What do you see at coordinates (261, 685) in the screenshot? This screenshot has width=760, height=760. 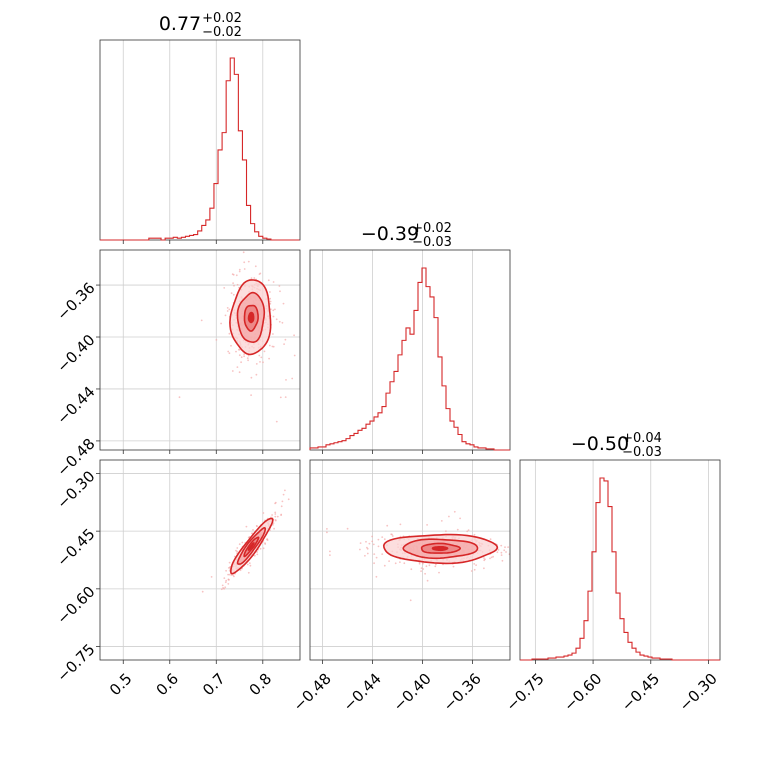 I see `contour-02-xtick-label-3: 0.8` at bounding box center [261, 685].